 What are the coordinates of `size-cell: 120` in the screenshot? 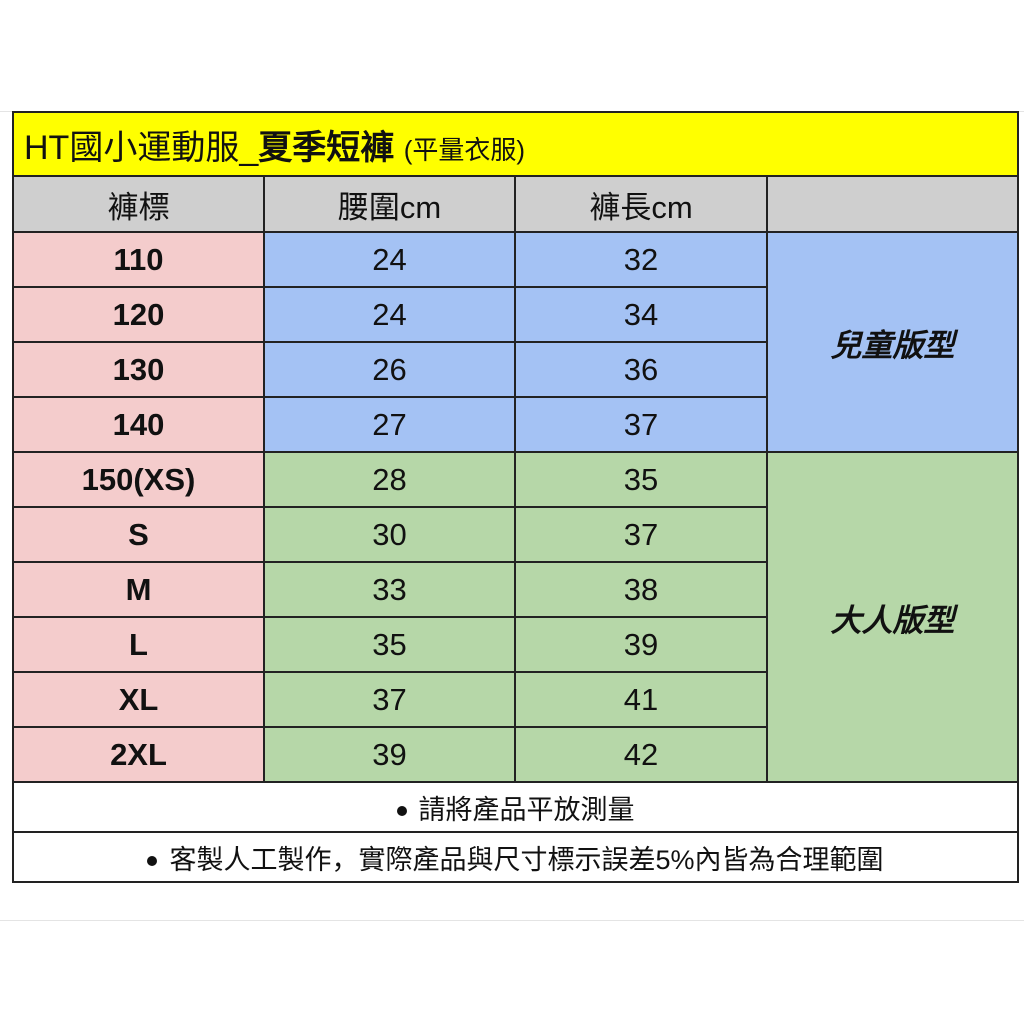 It's located at (138, 314).